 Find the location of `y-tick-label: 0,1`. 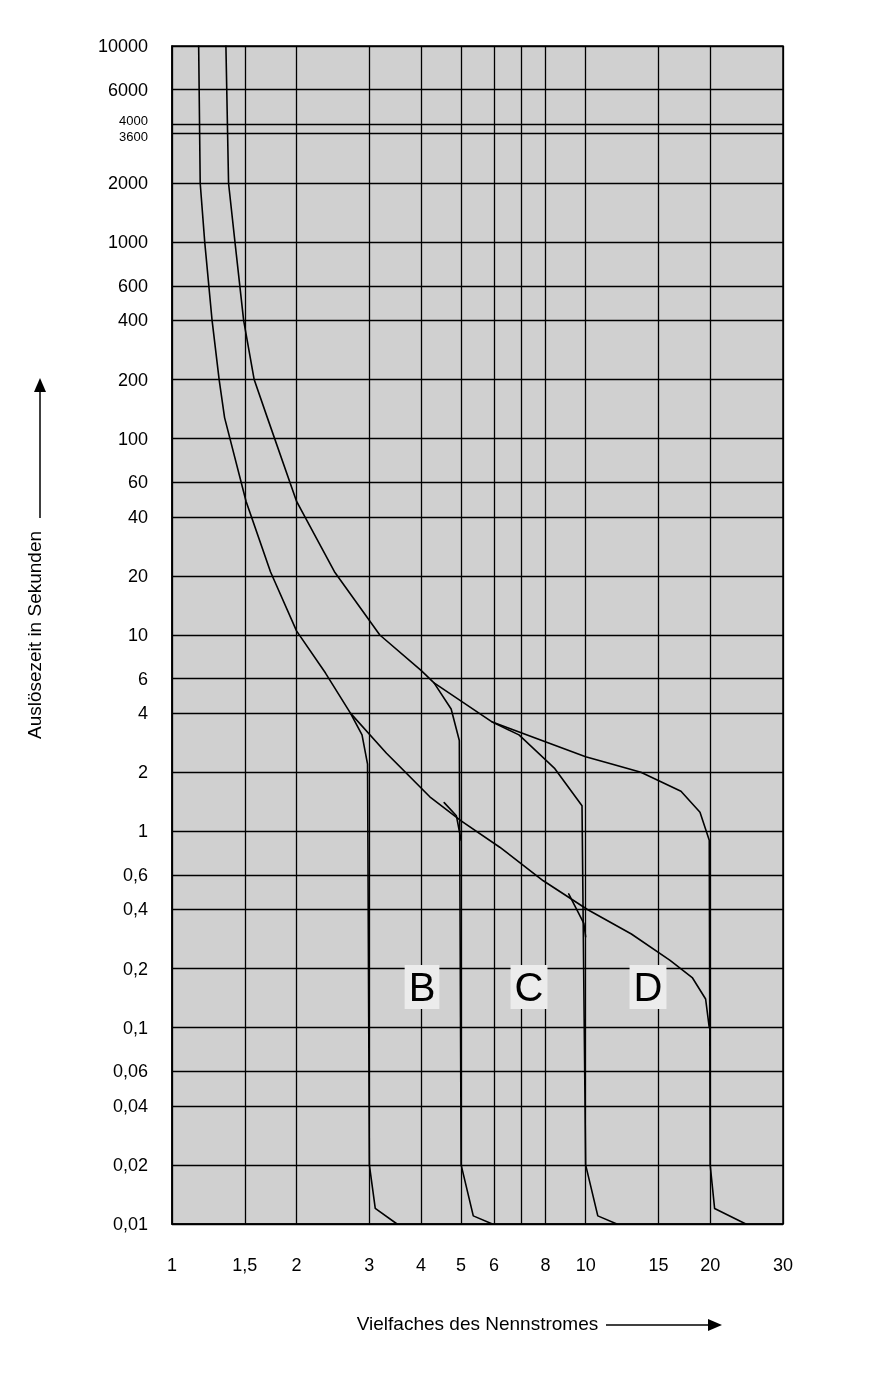

y-tick-label: 0,1 is located at coordinates (135, 1027).